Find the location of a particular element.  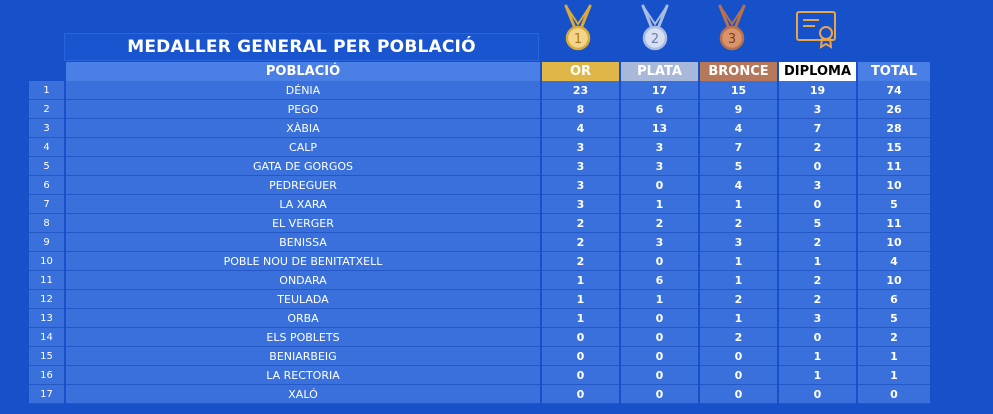

row-bronce: 15 is located at coordinates (738, 90).